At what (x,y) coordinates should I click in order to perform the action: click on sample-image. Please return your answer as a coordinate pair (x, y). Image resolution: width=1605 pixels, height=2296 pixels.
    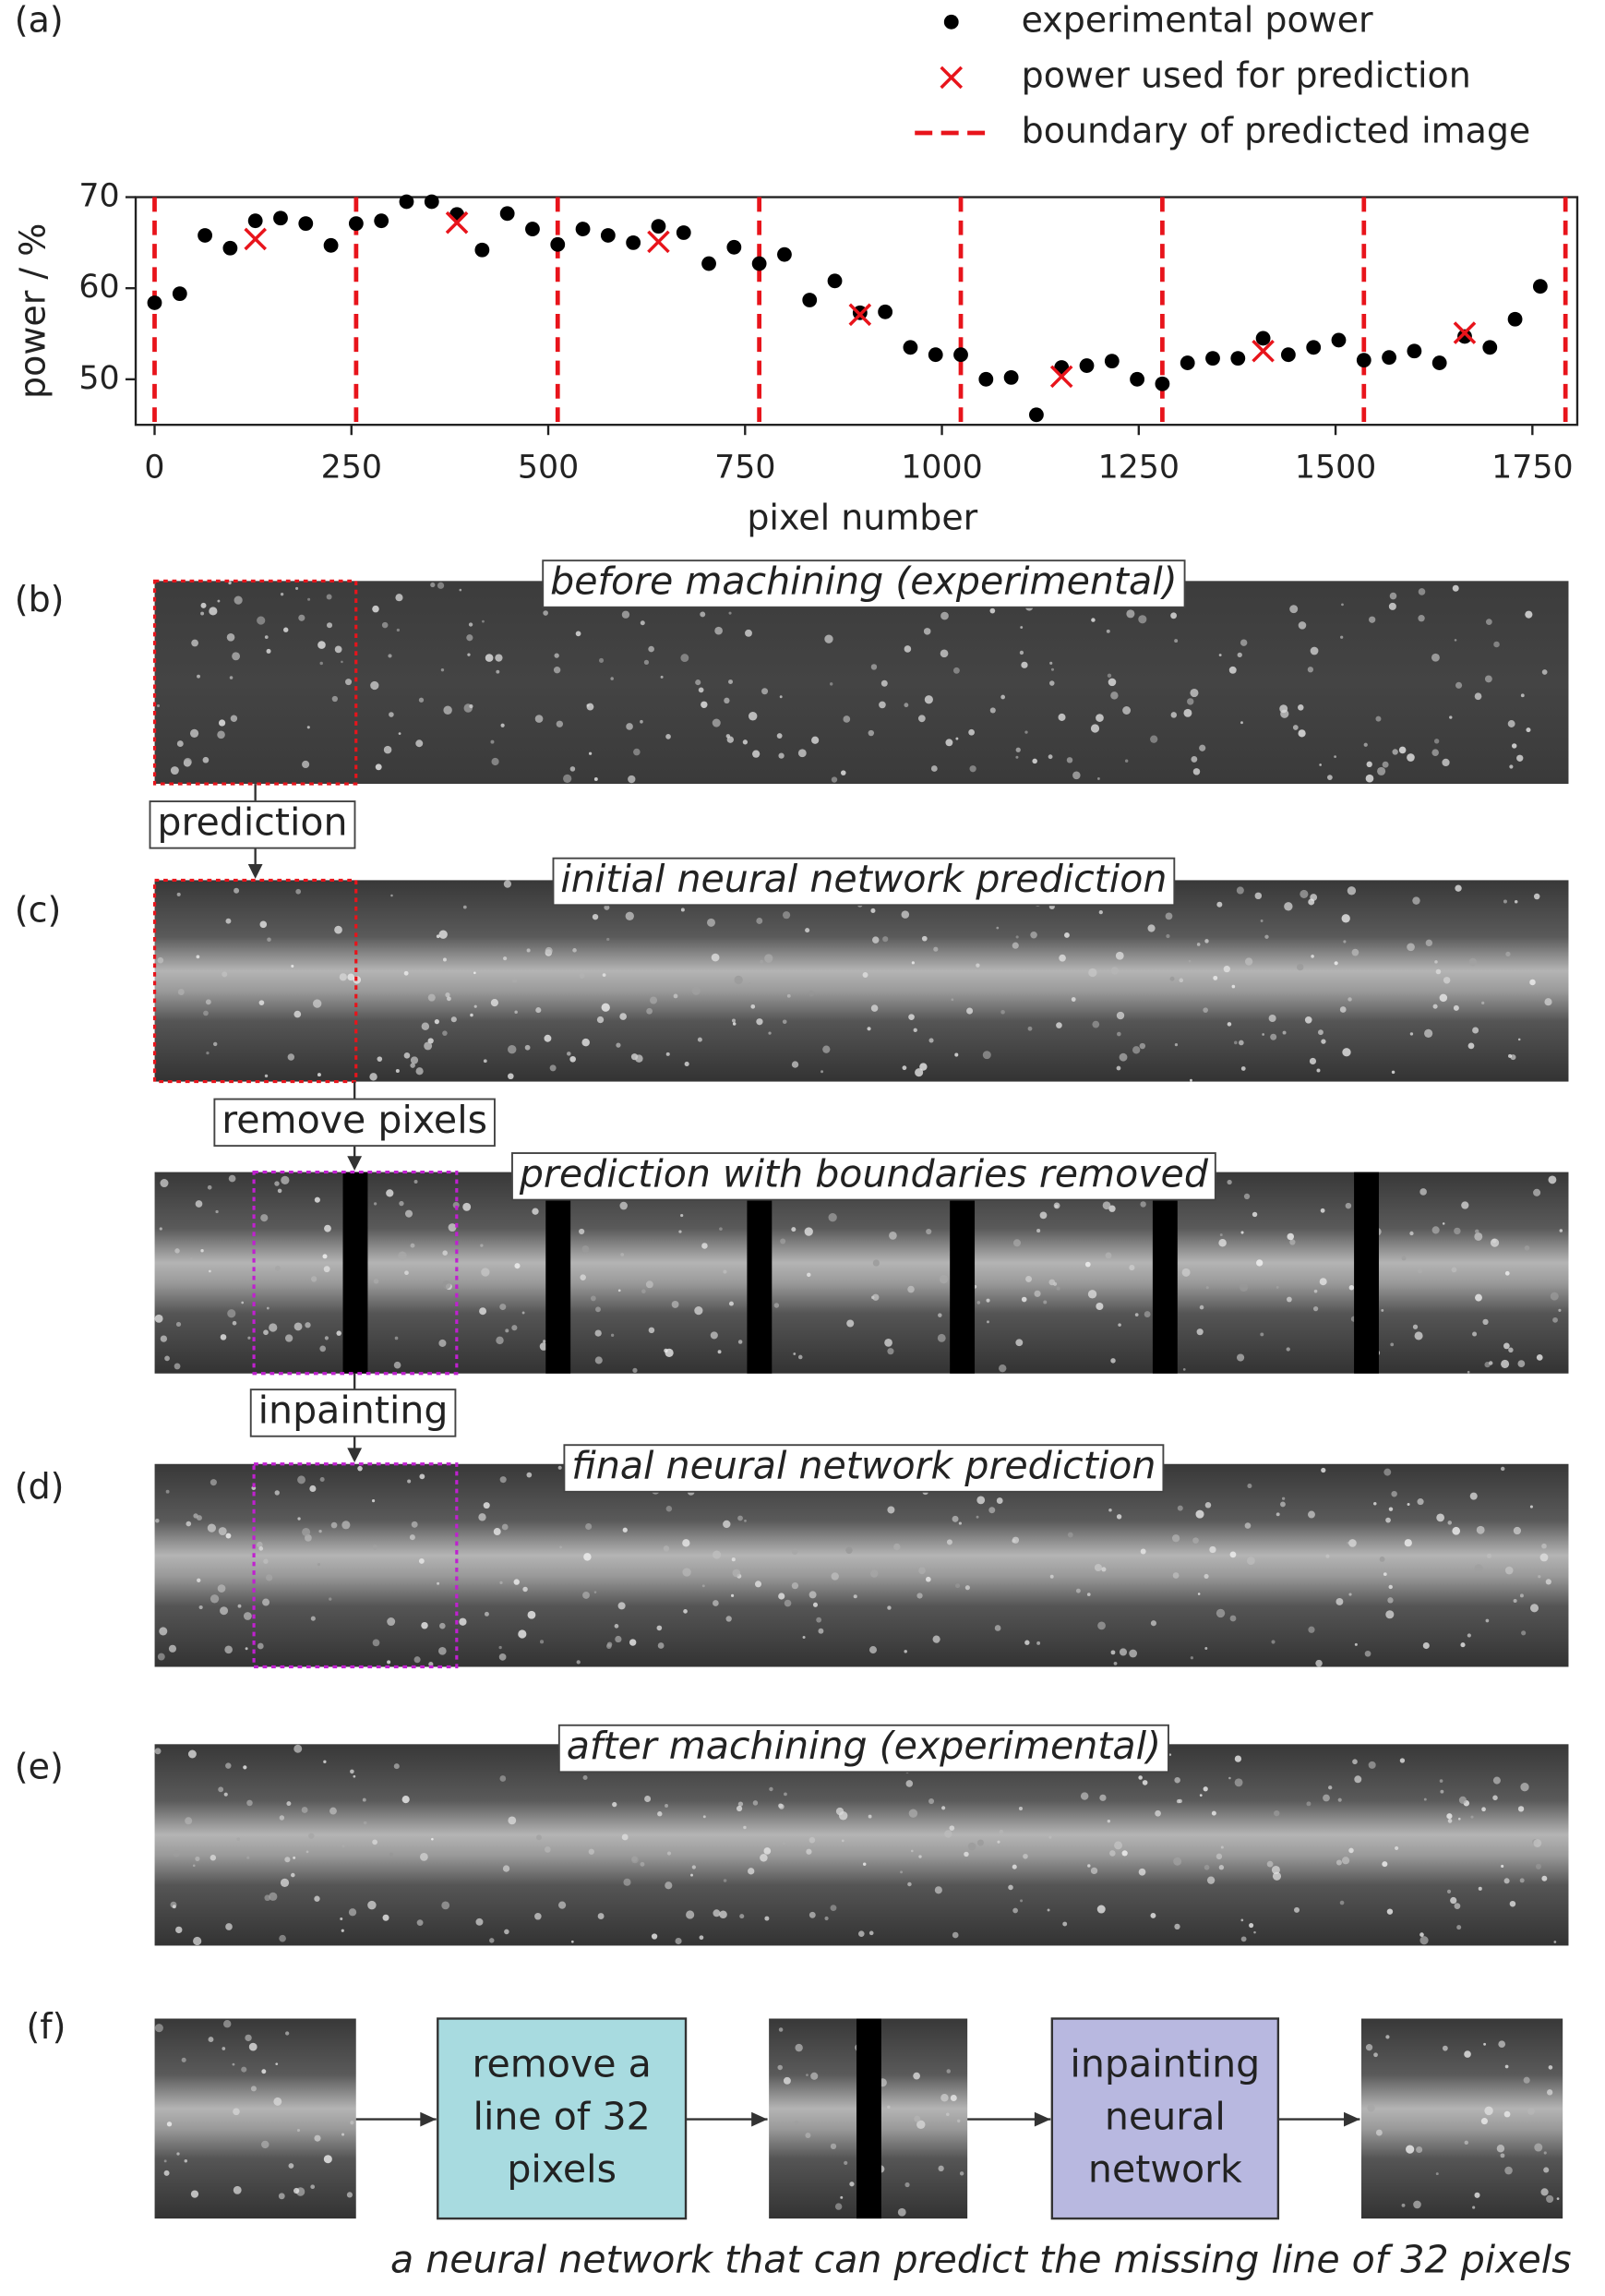
    Looking at the image, I should click on (868, 2118).